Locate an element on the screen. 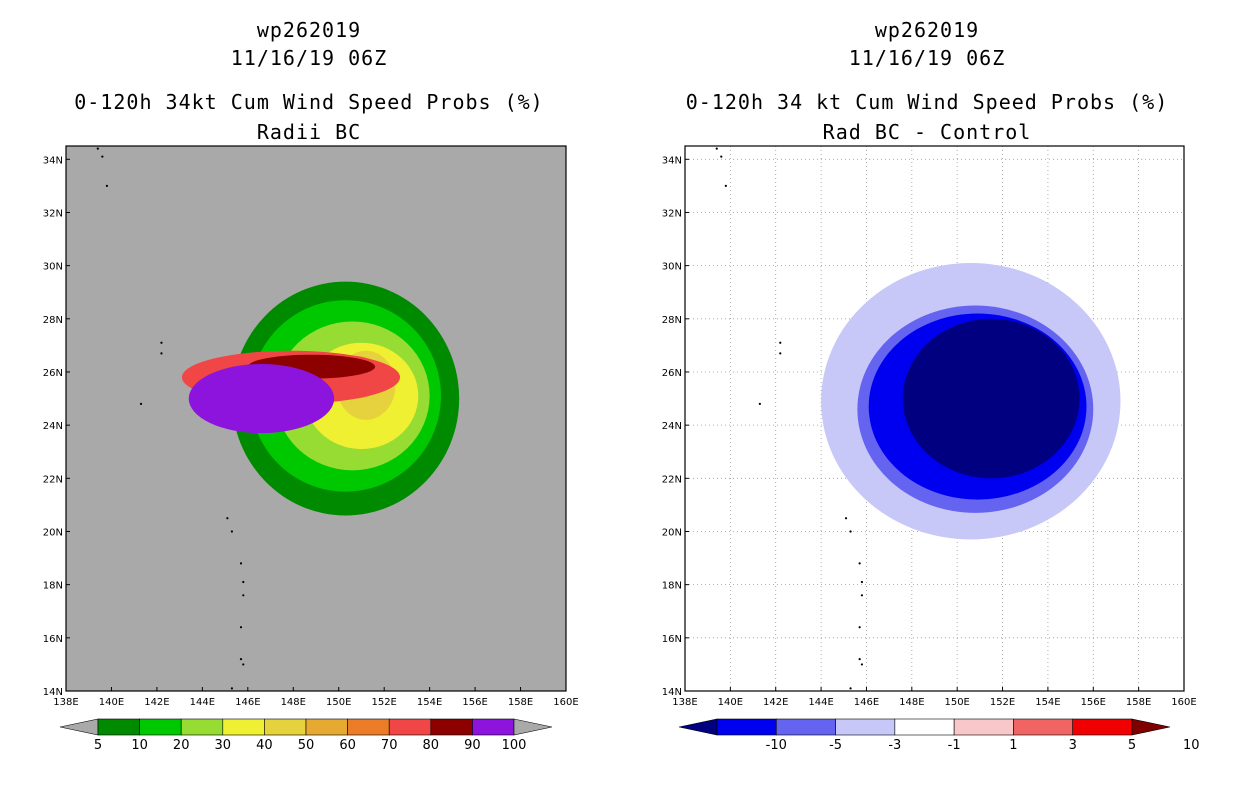 Image resolution: width=1236 pixels, height=800 pixels. y-tick-label: 32N is located at coordinates (53, 213).